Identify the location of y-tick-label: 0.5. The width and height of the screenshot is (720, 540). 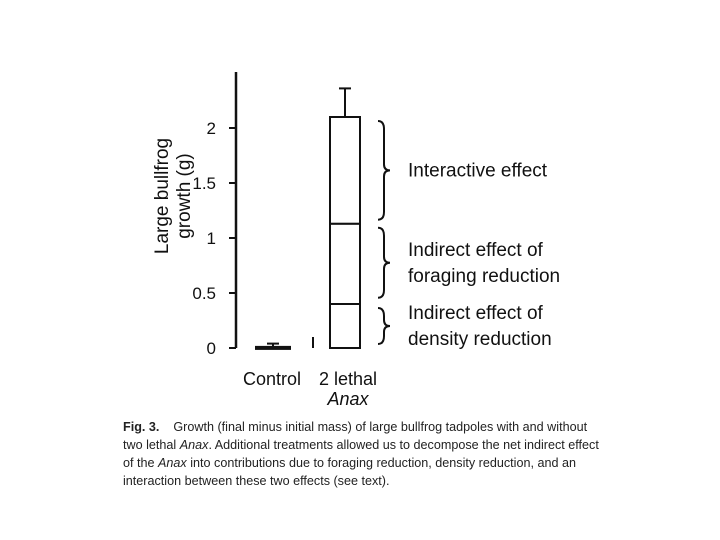
(204, 293).